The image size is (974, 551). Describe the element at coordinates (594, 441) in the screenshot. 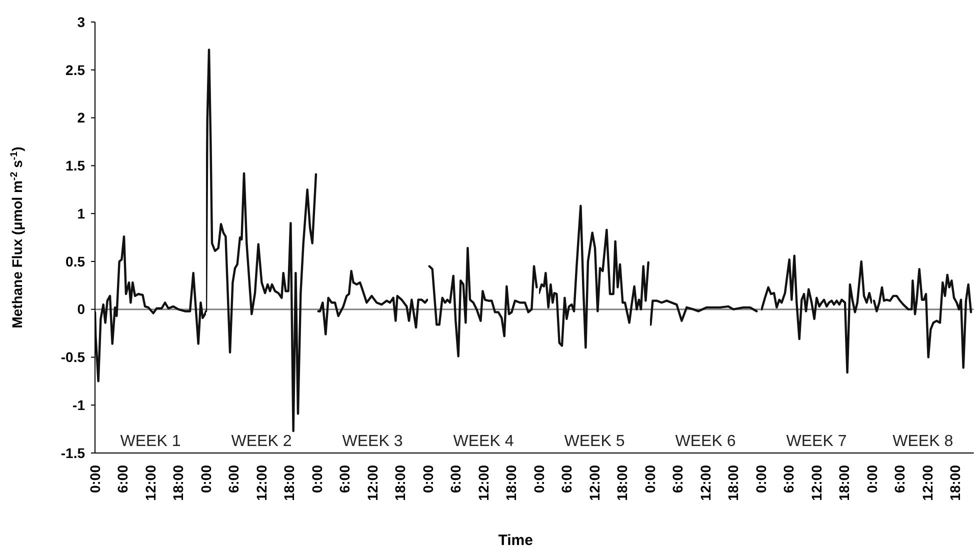

I see `annotation: WEEK 5` at that location.